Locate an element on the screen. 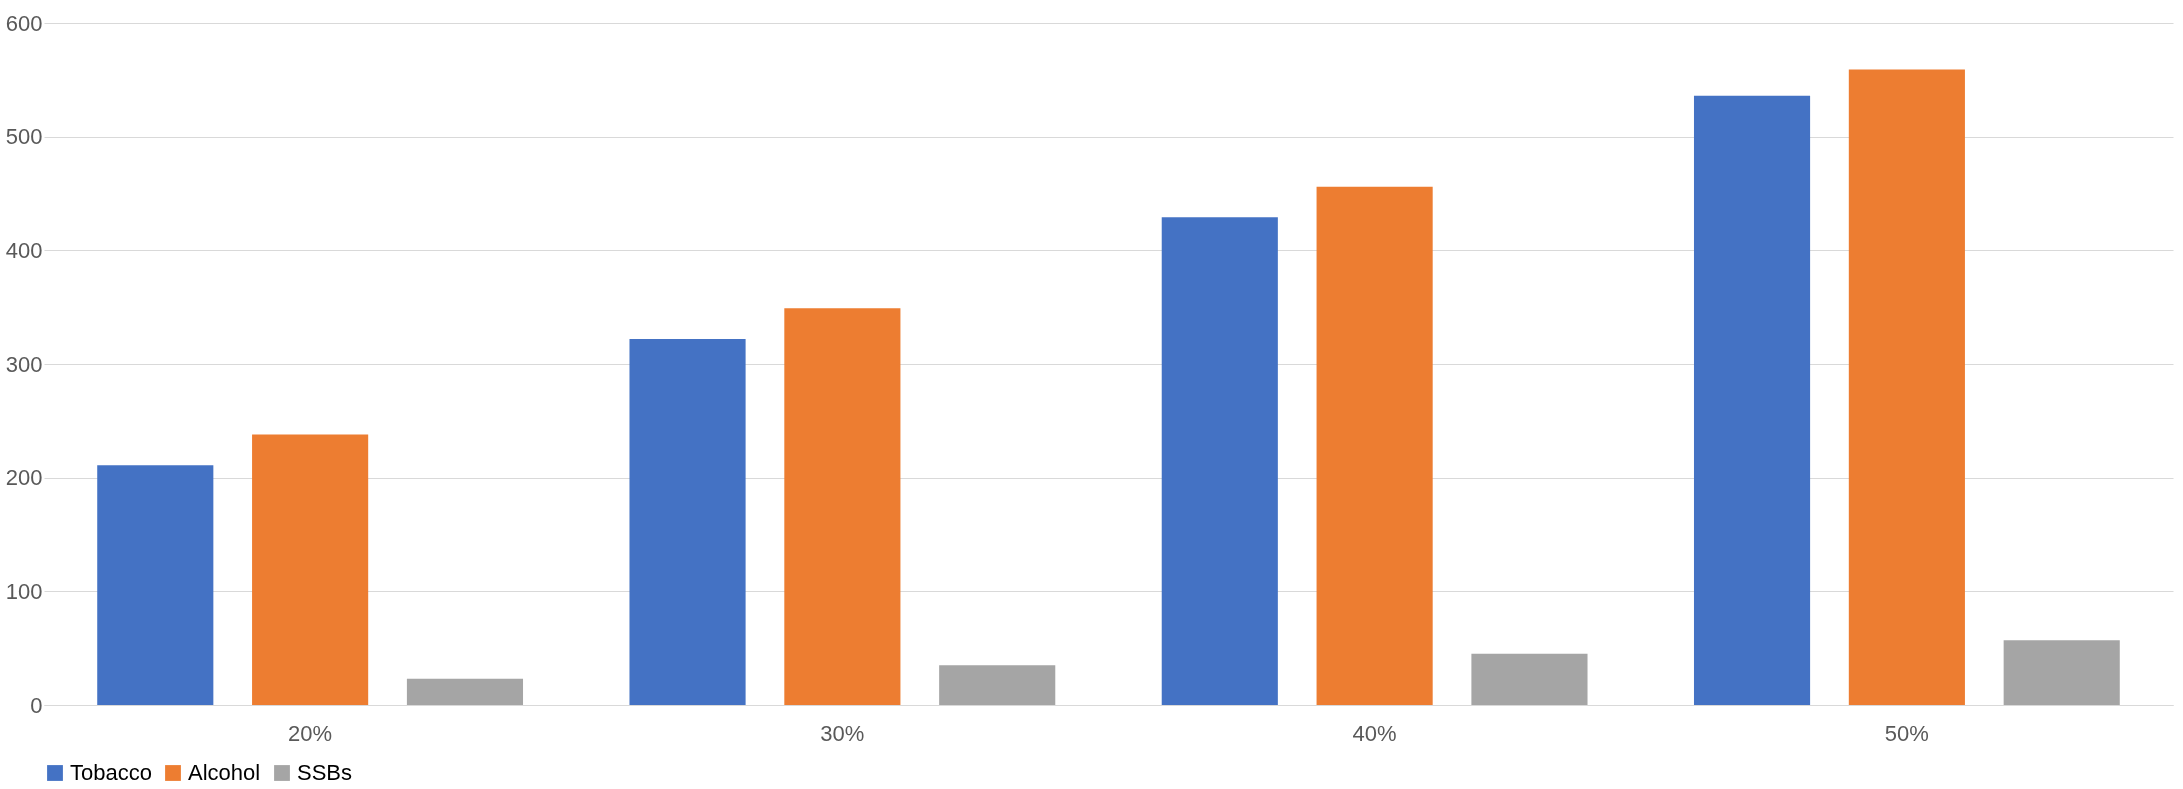  x-tick-label: 20% is located at coordinates (310, 733).